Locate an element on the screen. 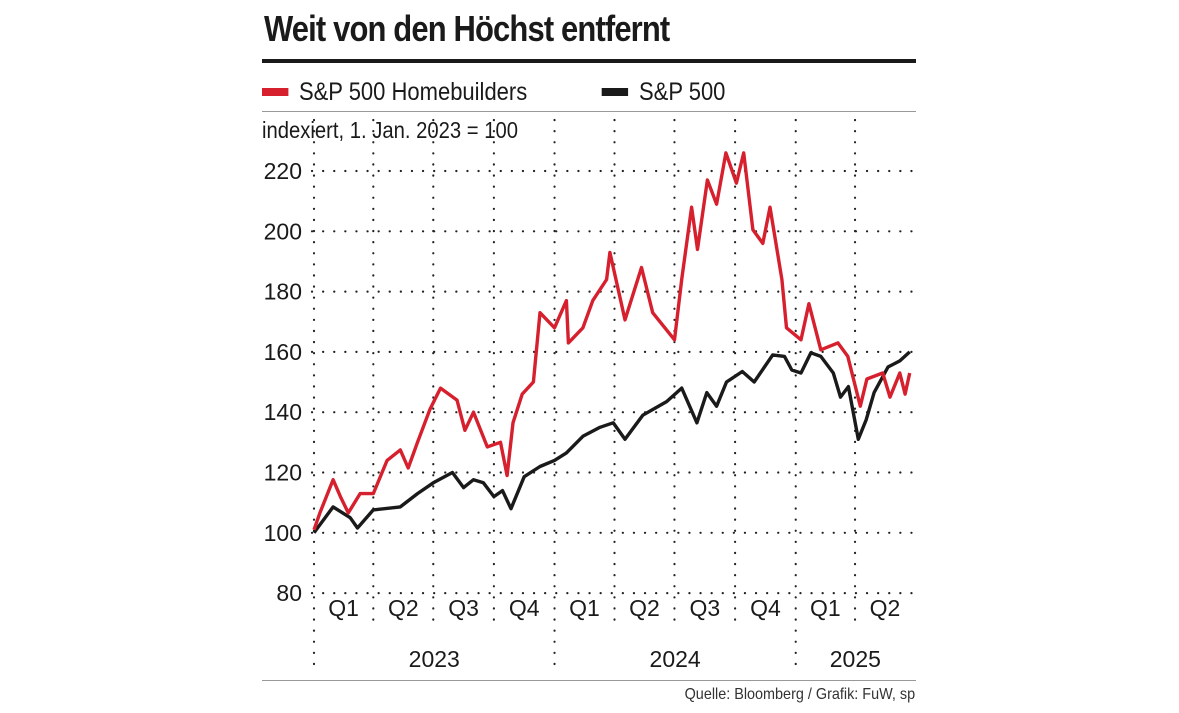 The image size is (1179, 713). source-note: Quelle: Bloomberg / Grafik: FuW, sp is located at coordinates (799, 694).